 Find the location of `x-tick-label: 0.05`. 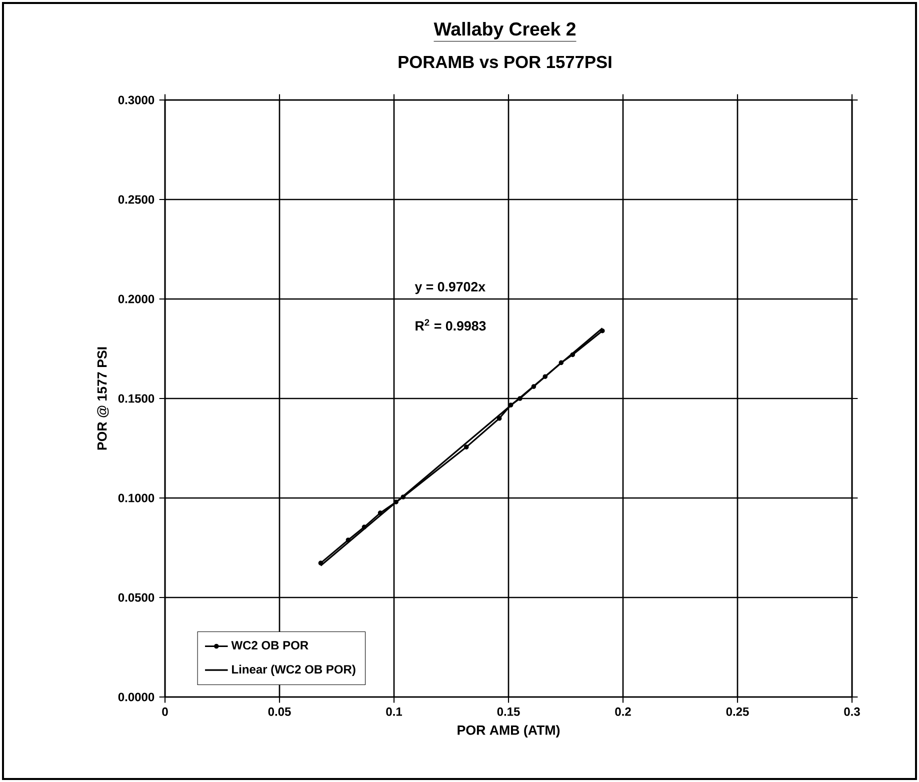

x-tick-label: 0.05 is located at coordinates (279, 711).